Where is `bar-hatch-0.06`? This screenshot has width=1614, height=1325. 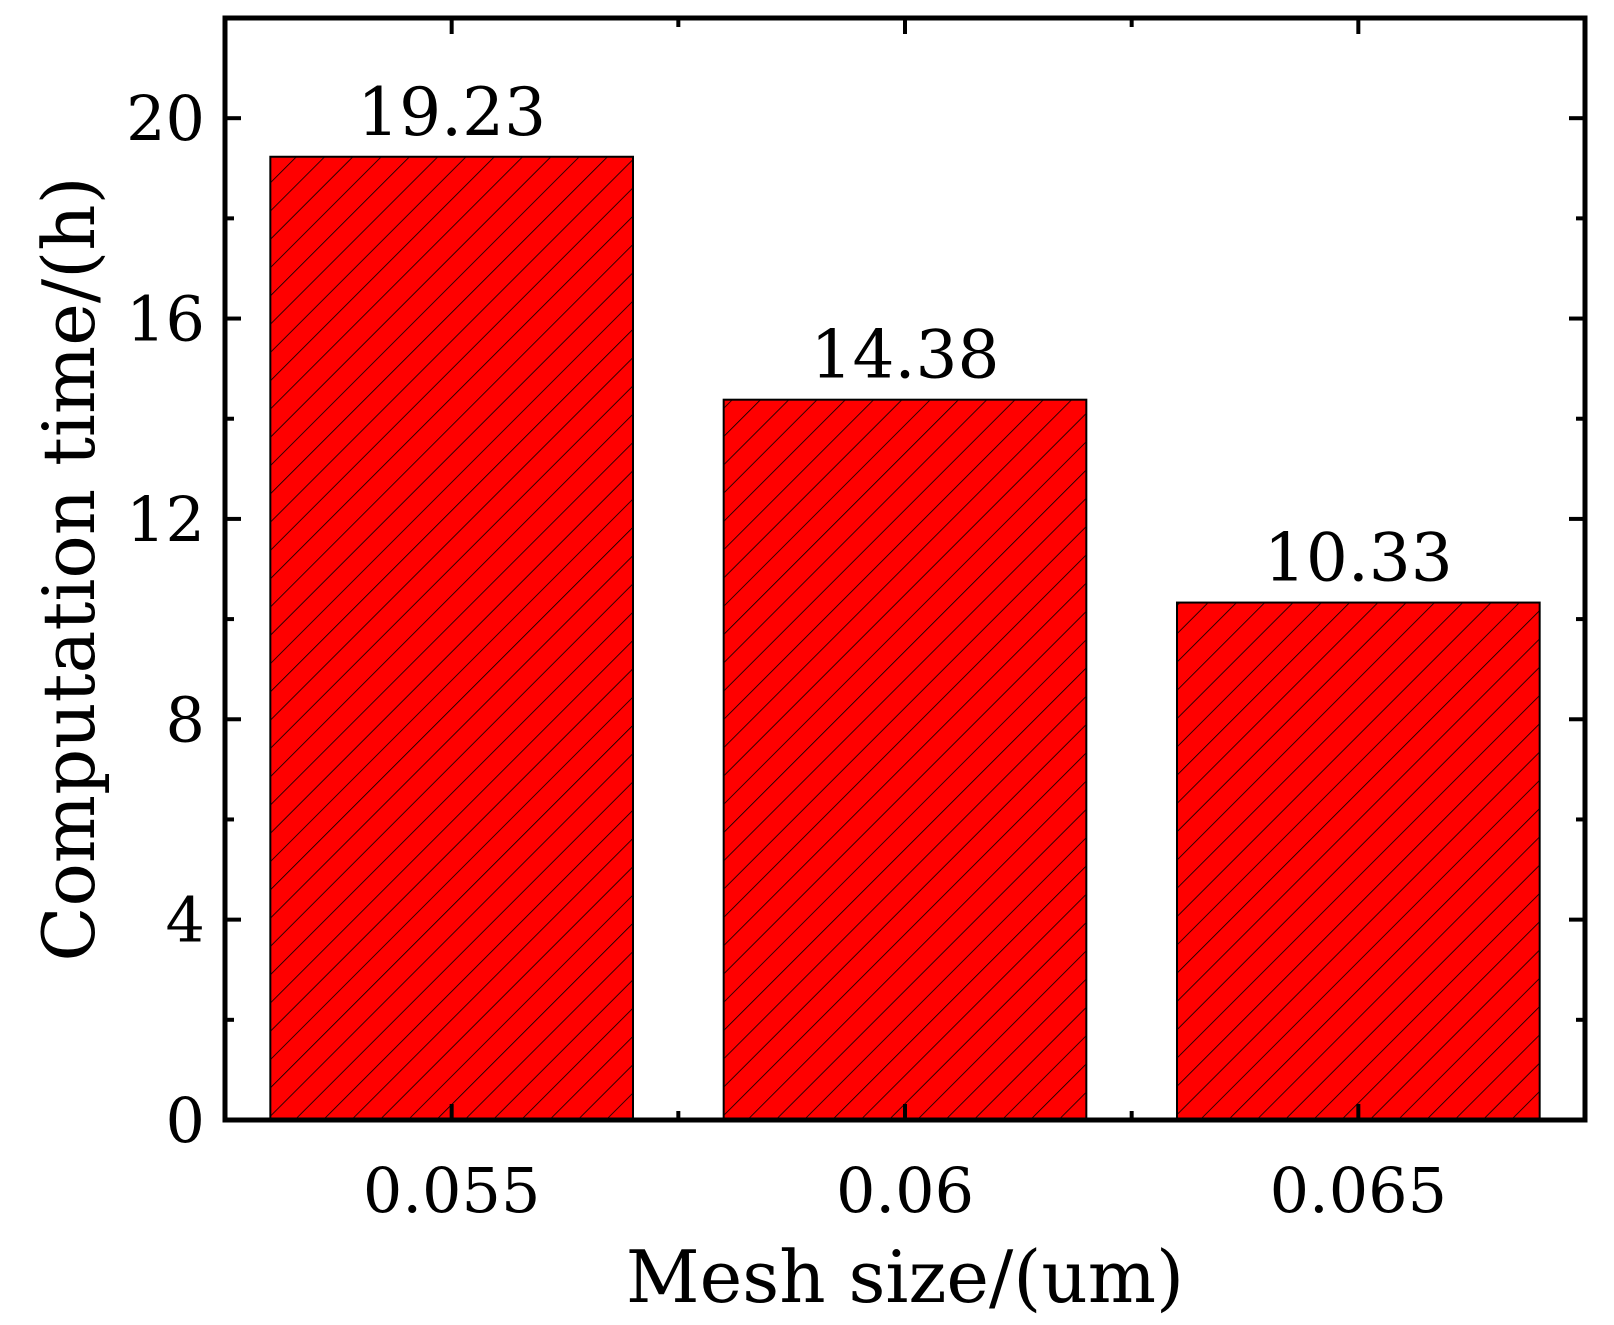 bar-hatch-0.06 is located at coordinates (905, 759).